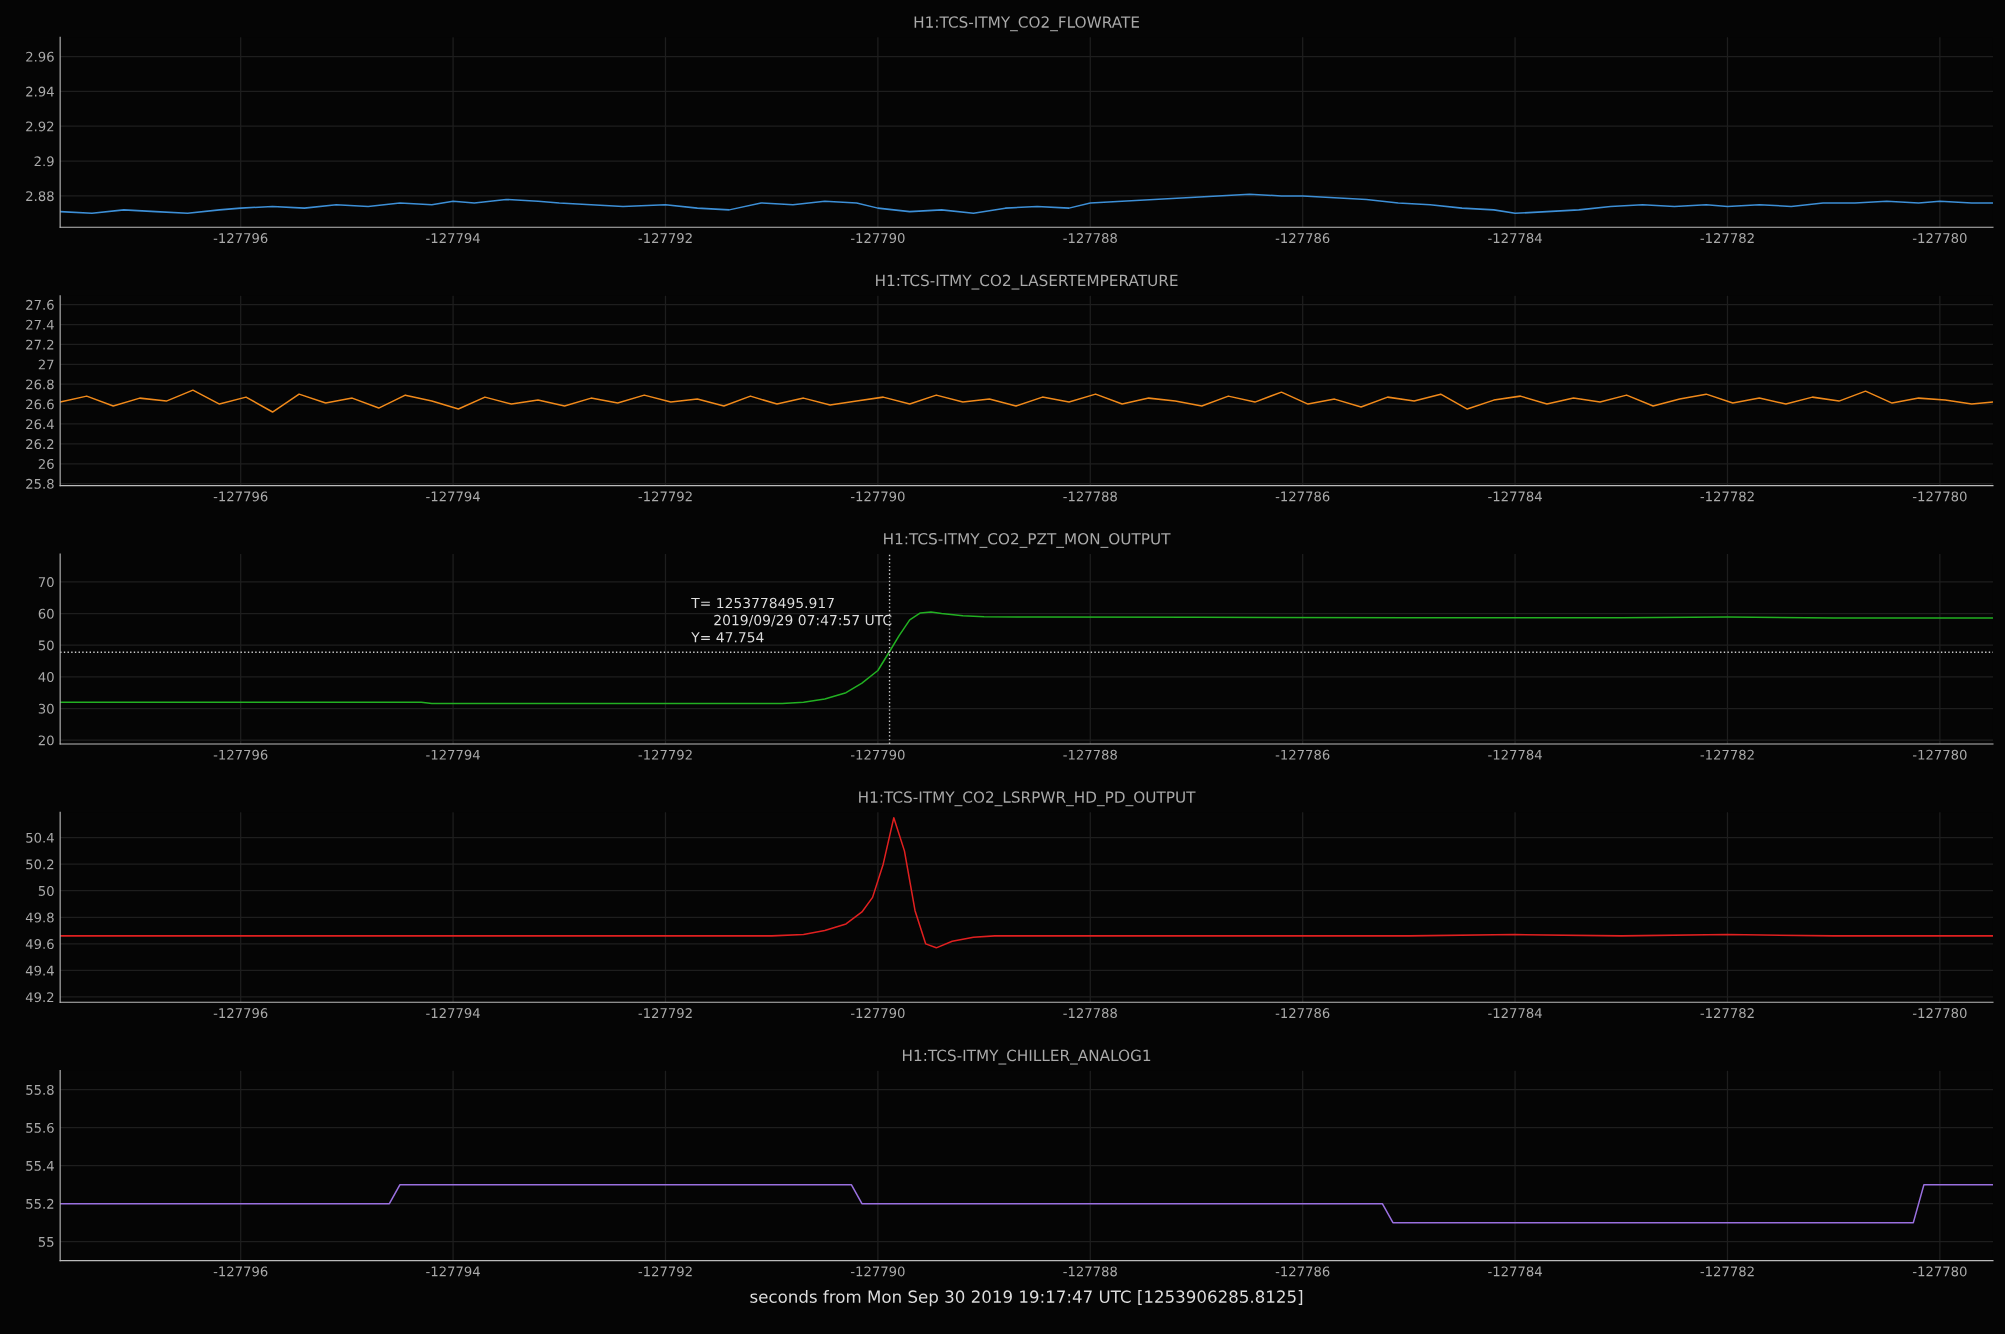  What do you see at coordinates (39, 944) in the screenshot?
I see `y-tick-label: 49.6` at bounding box center [39, 944].